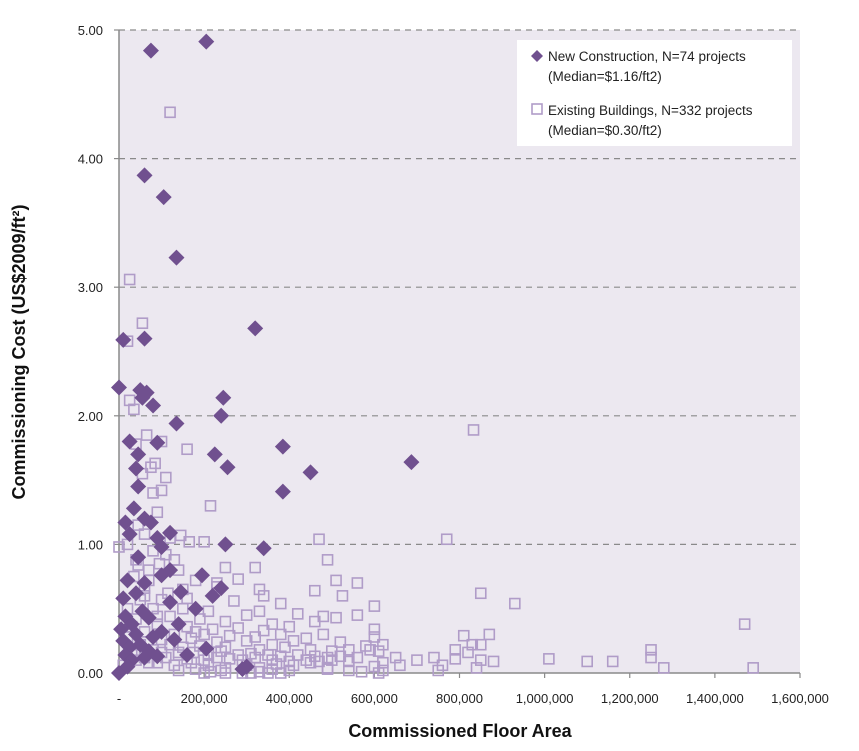 This screenshot has height=751, width=859. What do you see at coordinates (605, 76) in the screenshot?
I see `legend-median-new-construction: (Median=$1.16/ft2)` at bounding box center [605, 76].